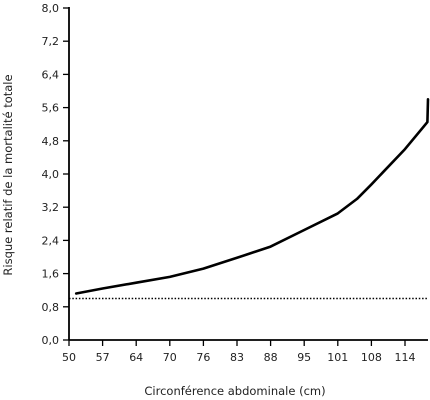  What do you see at coordinates (234, 391) in the screenshot?
I see `x-axis-title: Circonférence abdominale (cm)` at bounding box center [234, 391].